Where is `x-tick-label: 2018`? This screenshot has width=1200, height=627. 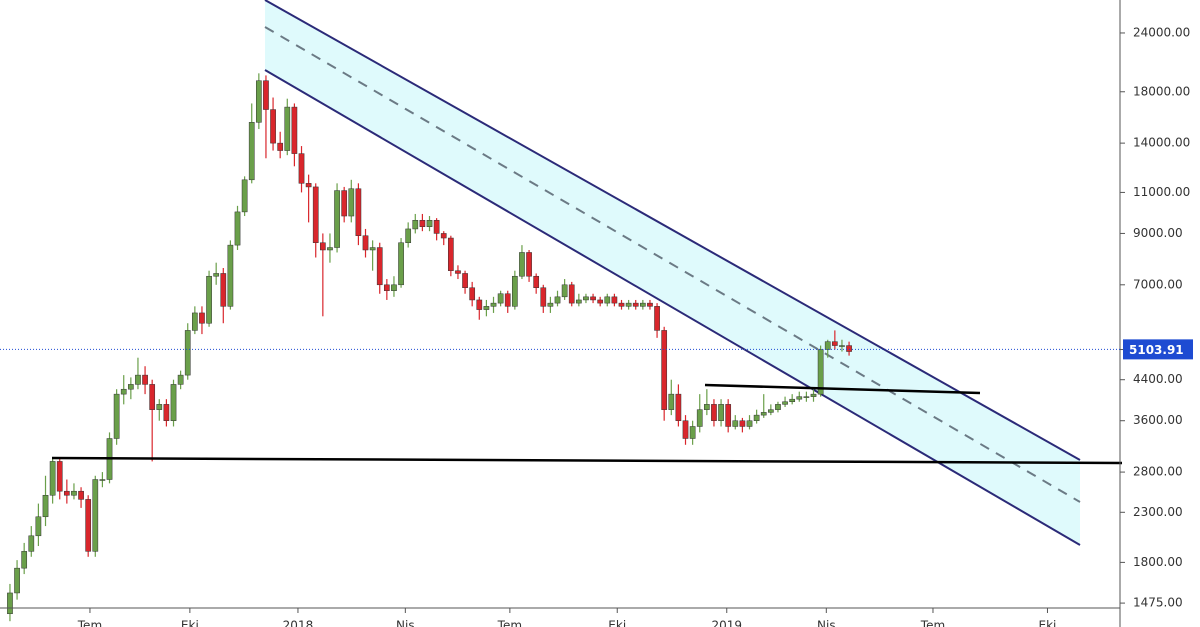 x-tick-label: 2018 is located at coordinates (298, 623).